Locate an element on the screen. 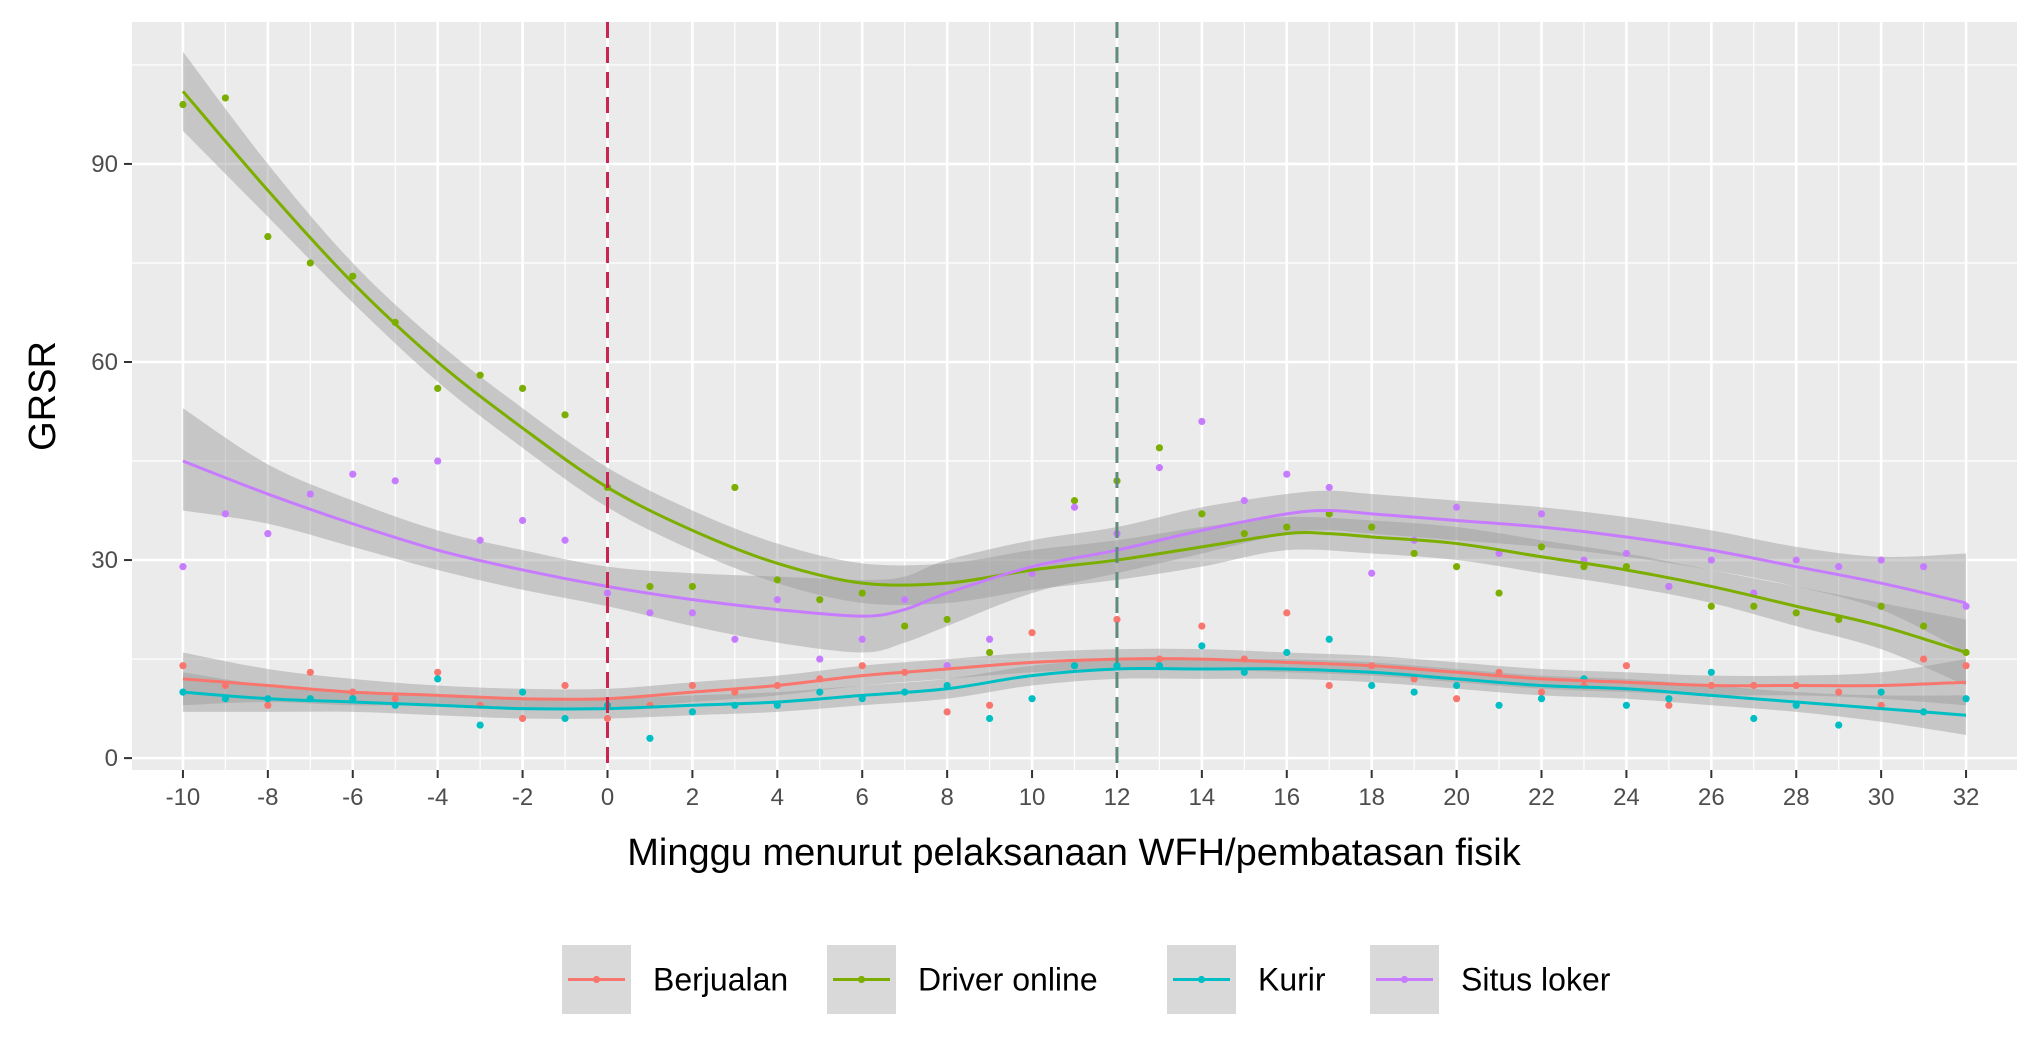 The height and width of the screenshot is (1059, 2037). x-tick-label: -8 is located at coordinates (267, 797).